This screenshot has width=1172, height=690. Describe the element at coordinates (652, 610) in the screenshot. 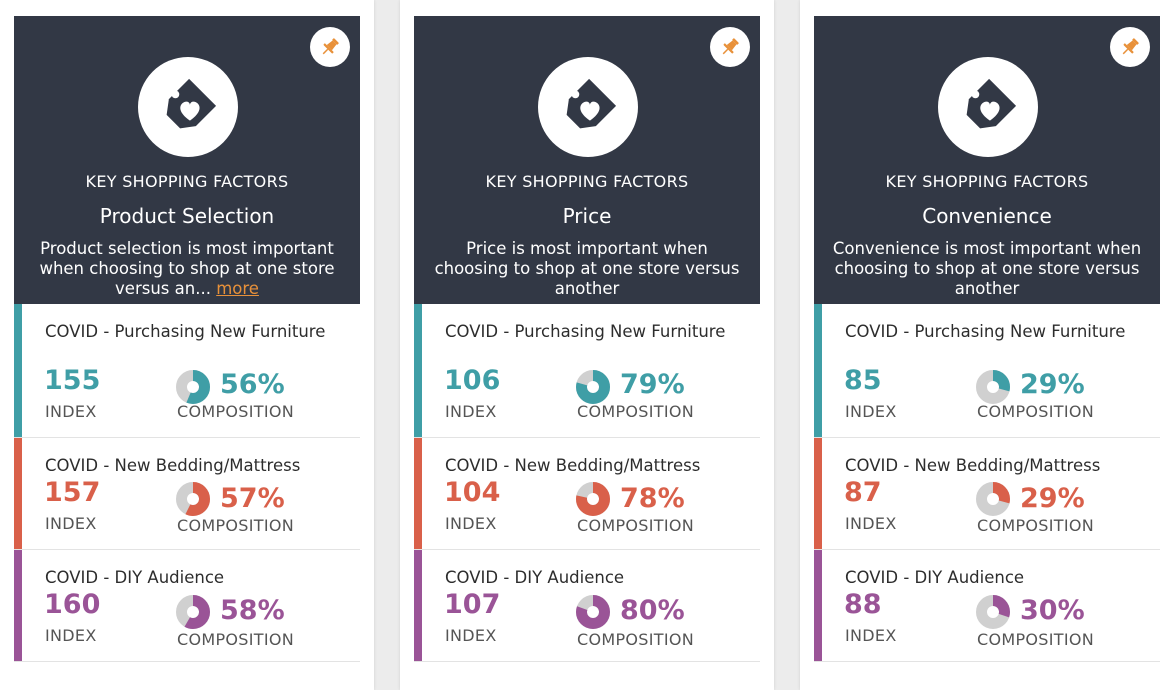

I see `composition-value: 80%` at that location.